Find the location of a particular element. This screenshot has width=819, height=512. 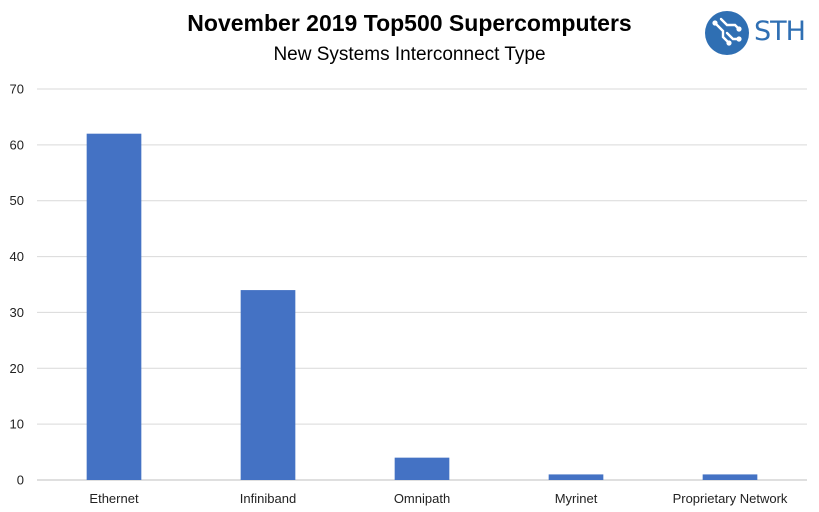

x-tick-label: Infiniband is located at coordinates (268, 498).